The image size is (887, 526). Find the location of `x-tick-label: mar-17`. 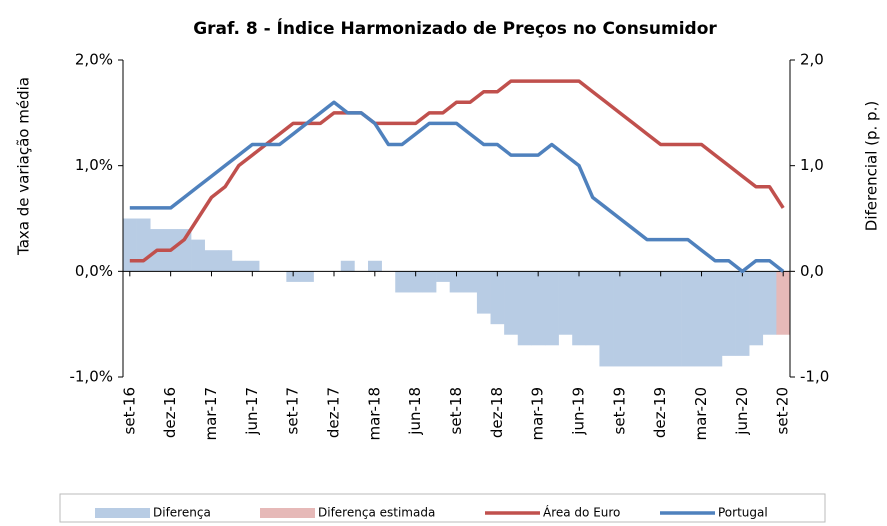

x-tick-label: mar-17 is located at coordinates (211, 414).